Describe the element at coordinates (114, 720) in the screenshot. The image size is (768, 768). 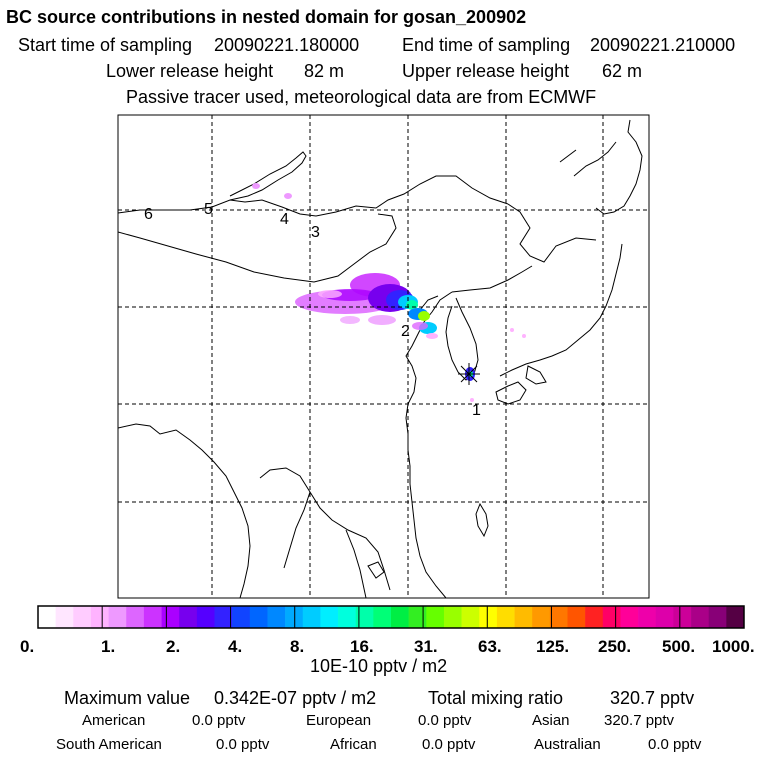
I see `region-name: American` at that location.